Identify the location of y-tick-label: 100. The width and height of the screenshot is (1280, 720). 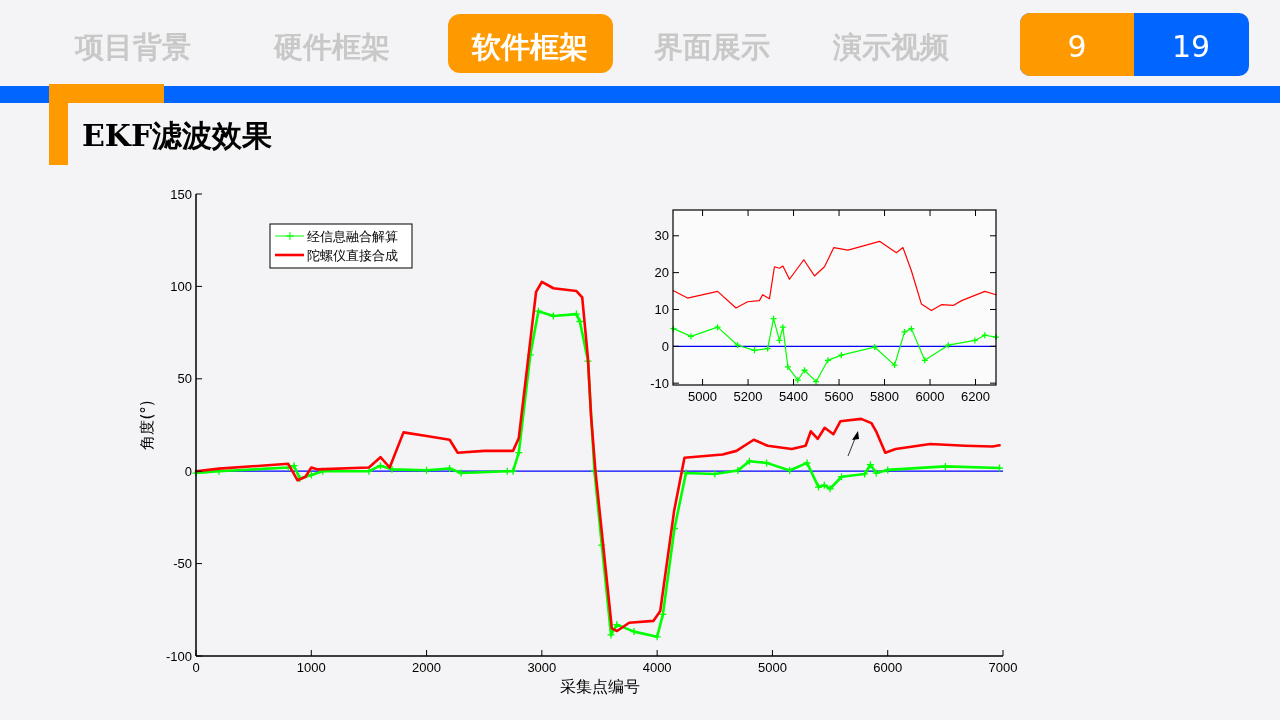
(181, 286).